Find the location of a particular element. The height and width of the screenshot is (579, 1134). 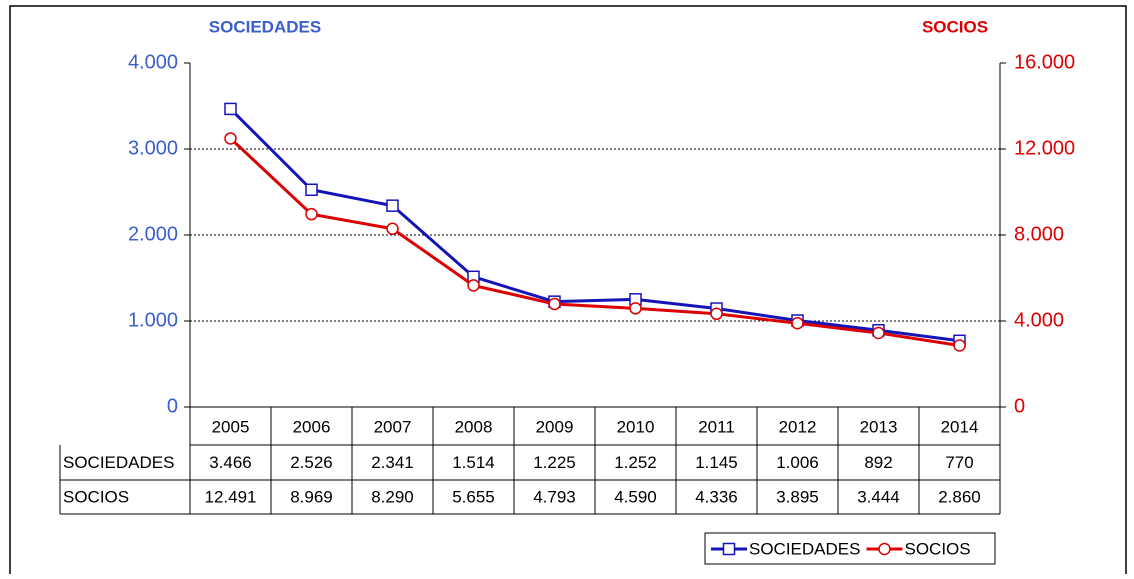

y2-tick-label: 0 is located at coordinates (1019, 406).